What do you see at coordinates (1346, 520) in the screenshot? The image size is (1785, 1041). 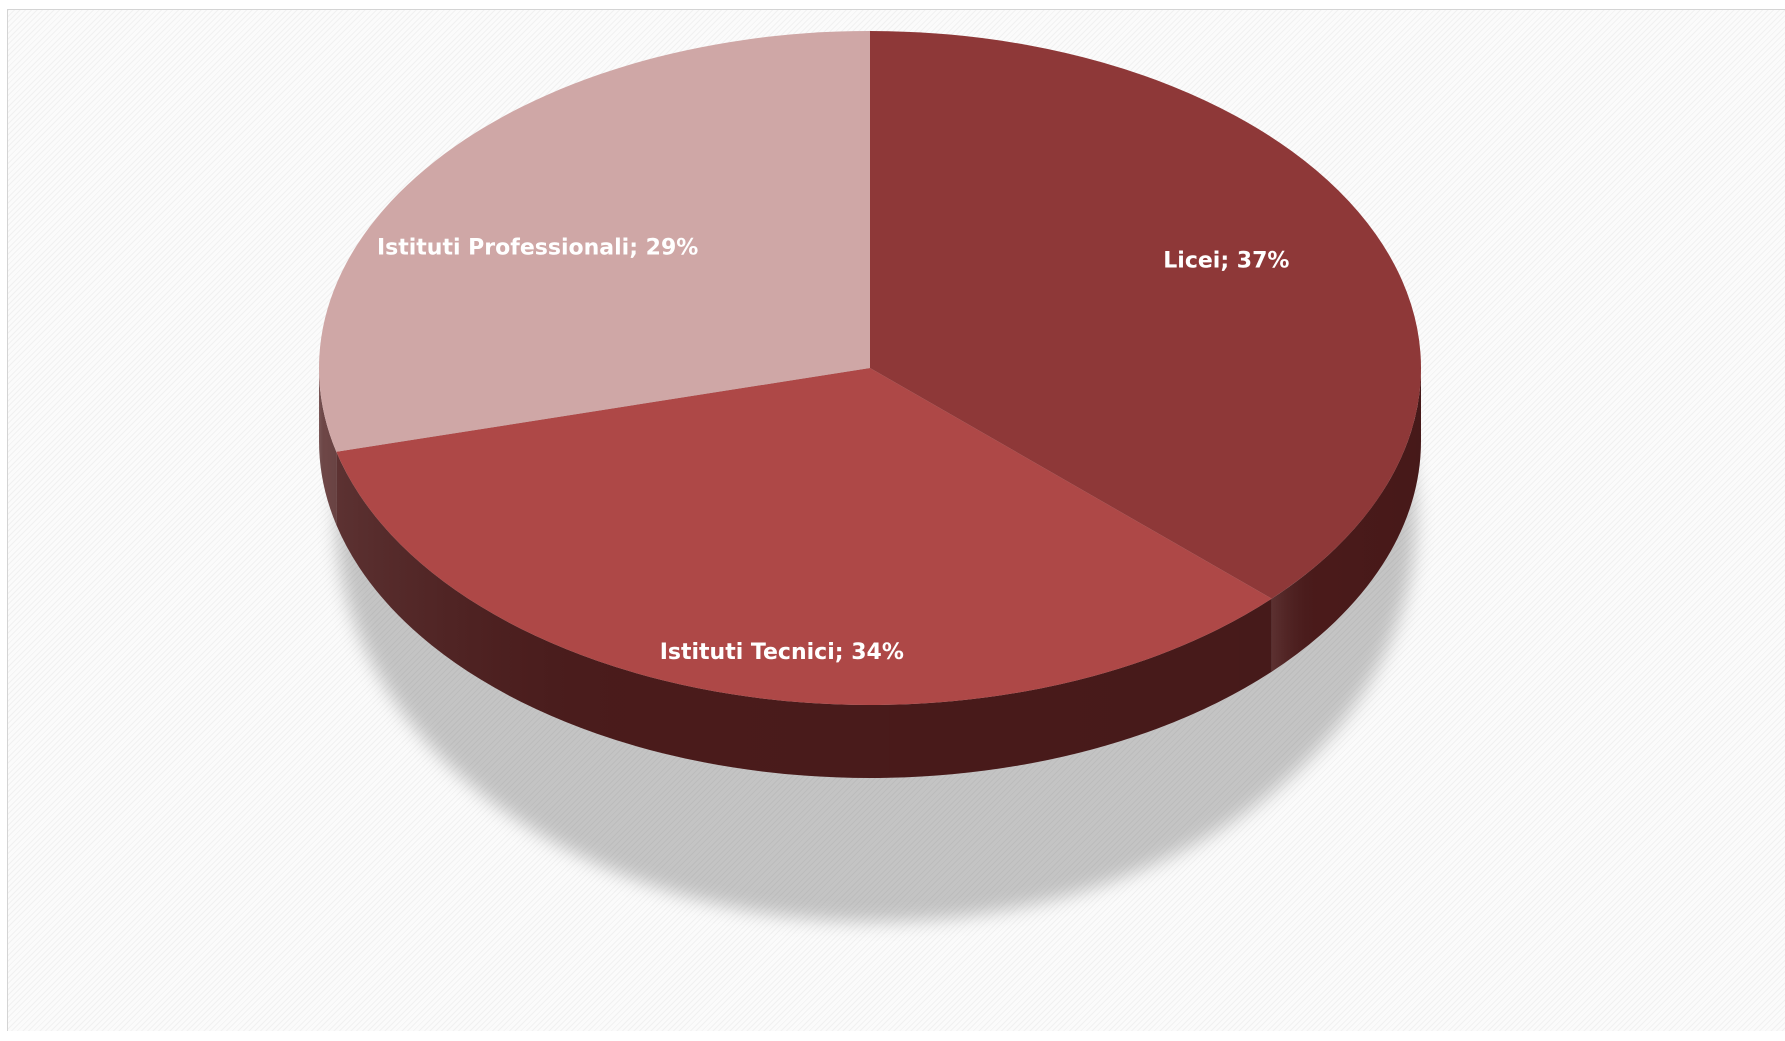 I see `pie-side-shading-licei` at bounding box center [1346, 520].